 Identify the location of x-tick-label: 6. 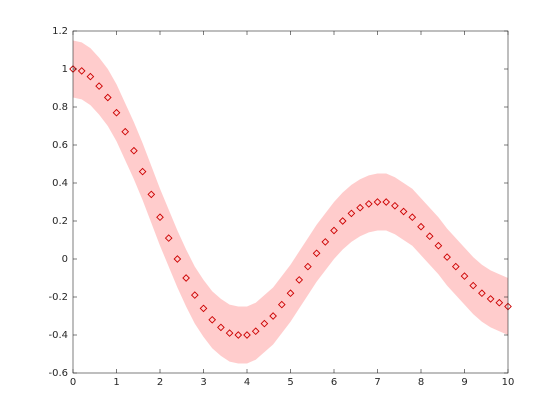
(334, 382).